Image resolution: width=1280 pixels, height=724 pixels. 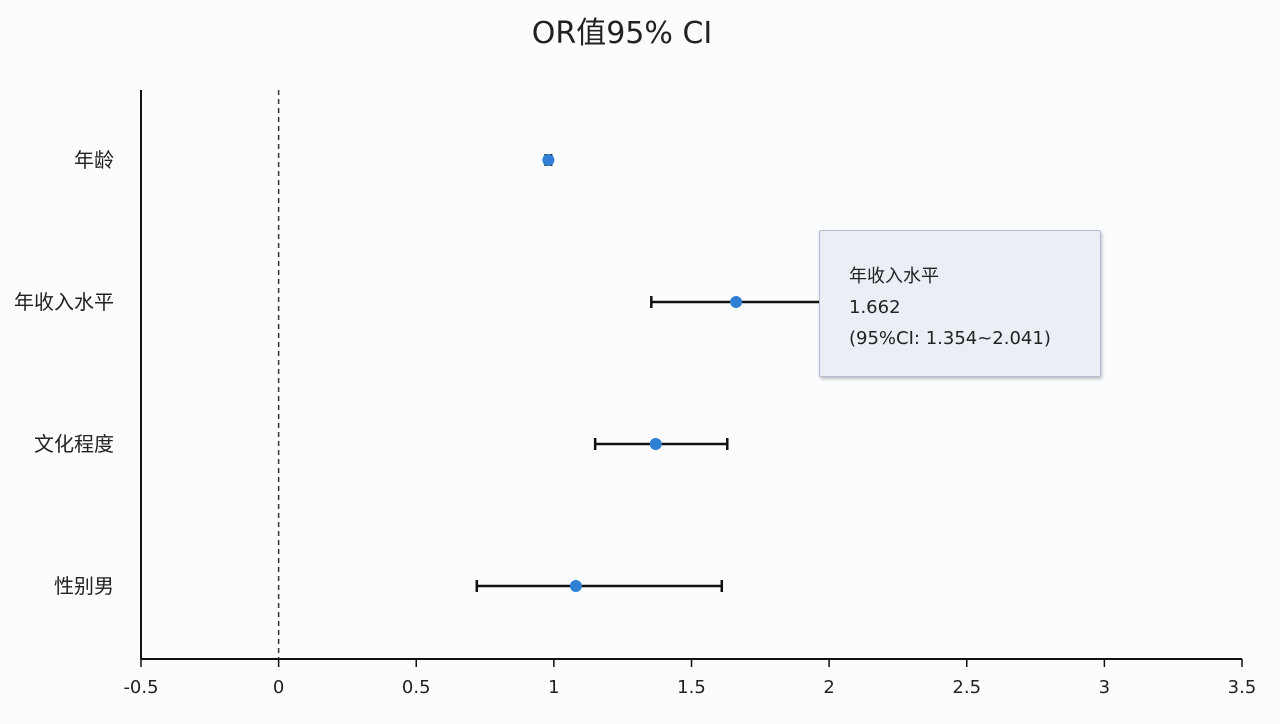 I want to click on x-tick-label: 2.5, so click(x=966, y=687).